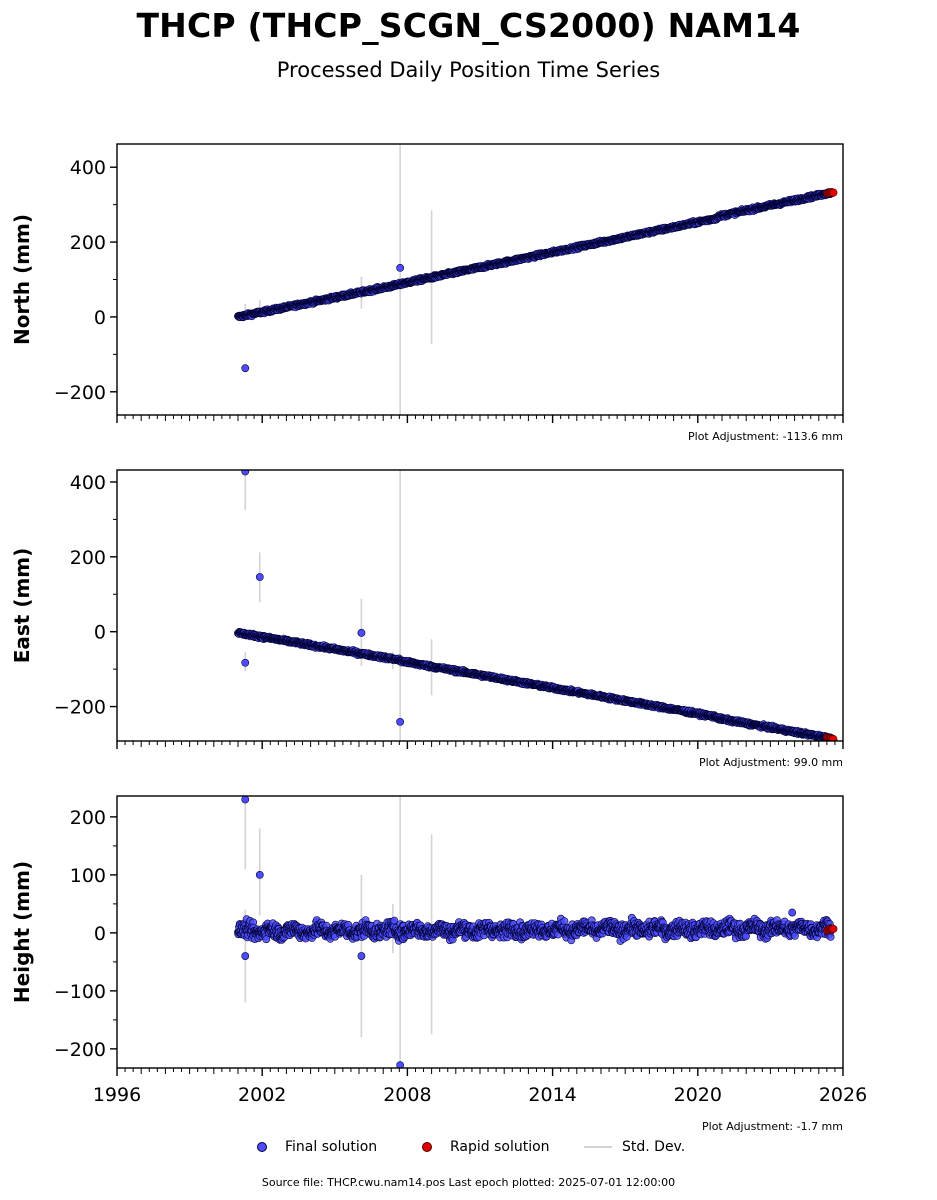  I want to click on chart-subtitle: Processed Daily Position Time Series, so click(468, 70).